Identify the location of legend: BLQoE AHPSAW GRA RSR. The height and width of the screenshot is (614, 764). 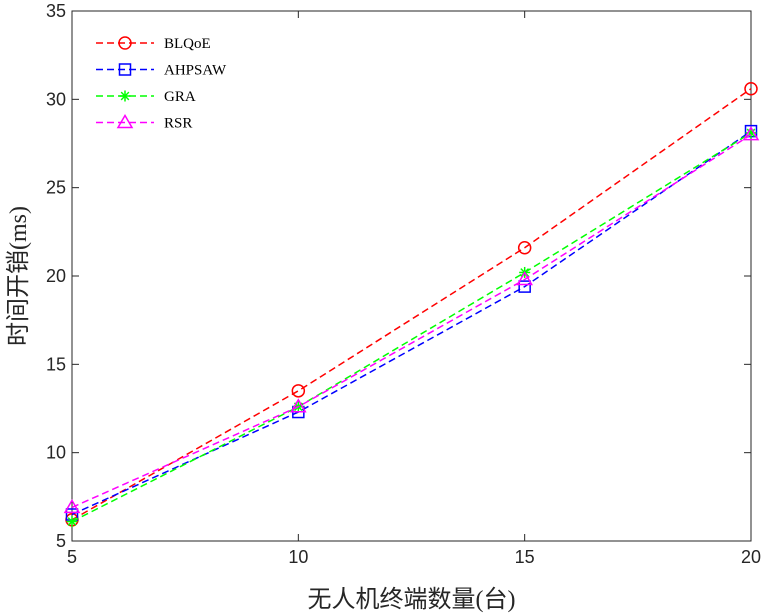
(161, 84).